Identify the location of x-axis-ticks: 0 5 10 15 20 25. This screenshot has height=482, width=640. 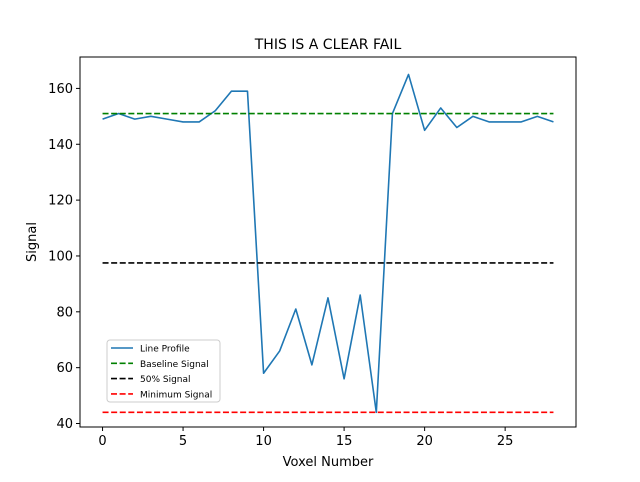
(305, 438).